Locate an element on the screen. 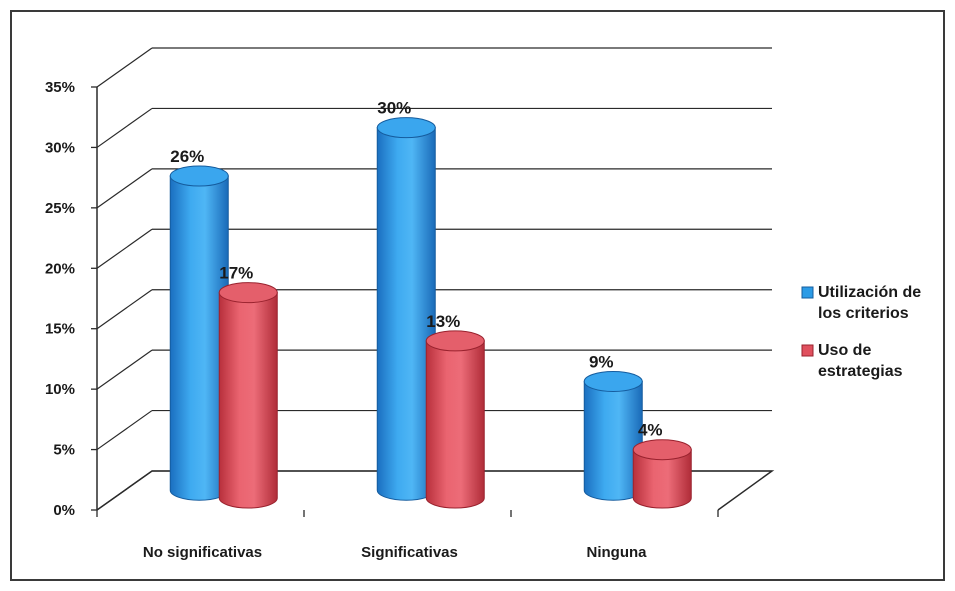  y-tick-label: 20% is located at coordinates (60, 268).